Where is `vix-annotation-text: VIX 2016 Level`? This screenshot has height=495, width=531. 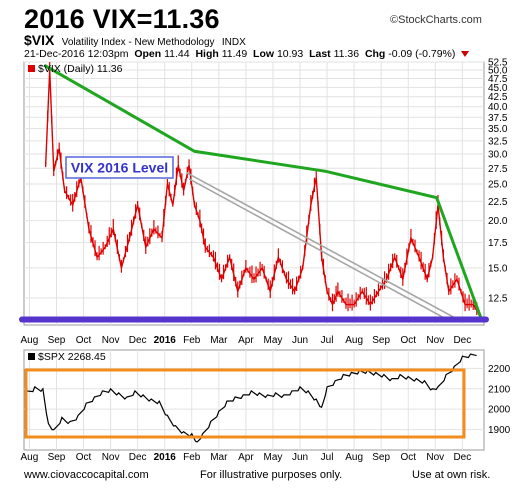
vix-annotation-text: VIX 2016 Level is located at coordinates (119, 168).